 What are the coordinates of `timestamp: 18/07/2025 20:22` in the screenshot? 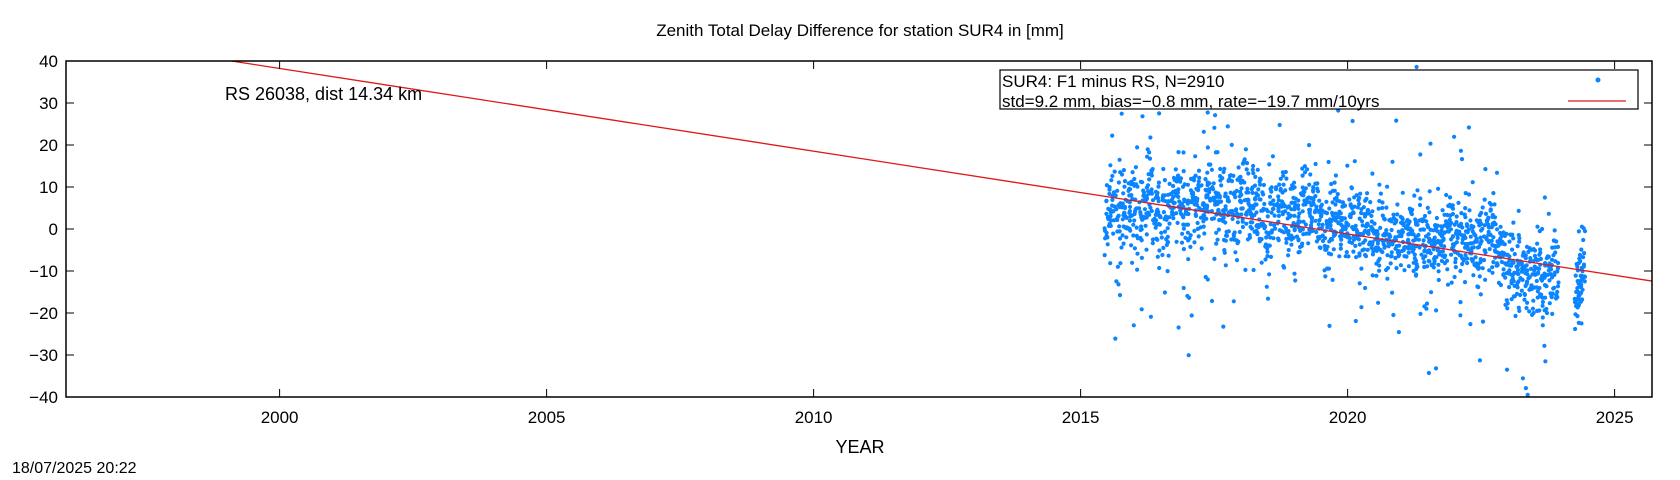 It's located at (74, 468).